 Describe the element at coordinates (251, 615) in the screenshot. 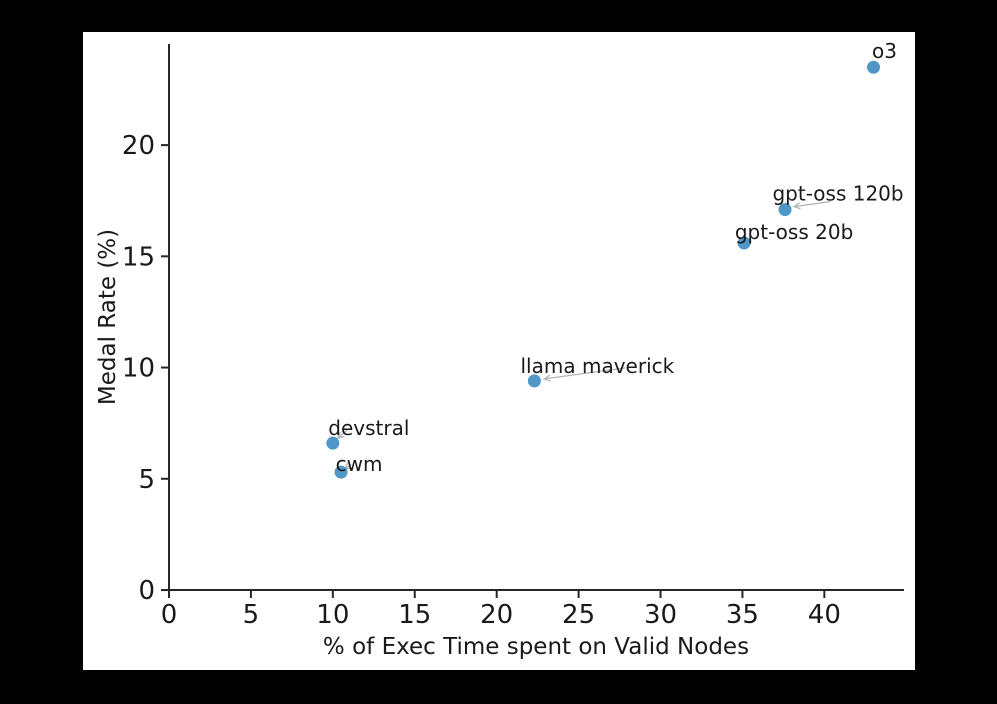

I see `x-tick-label: 5` at that location.